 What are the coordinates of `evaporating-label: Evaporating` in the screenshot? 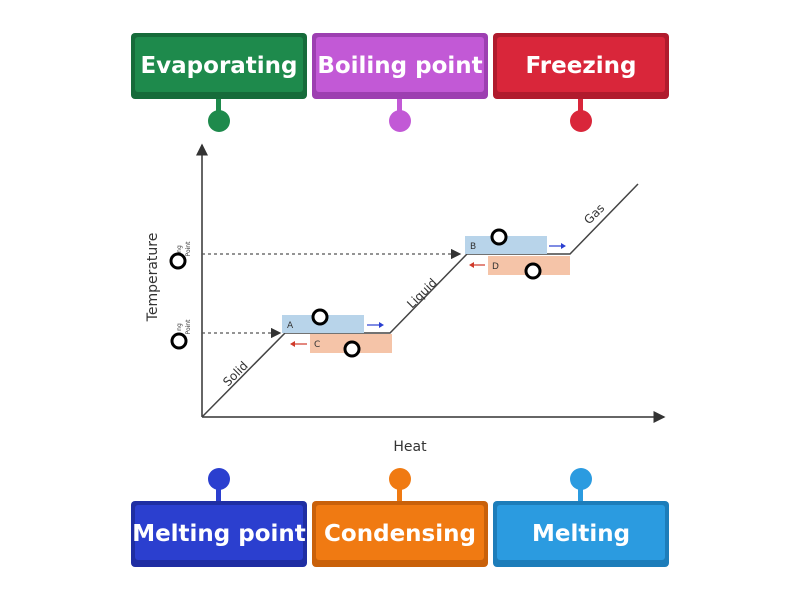 It's located at (219, 66).